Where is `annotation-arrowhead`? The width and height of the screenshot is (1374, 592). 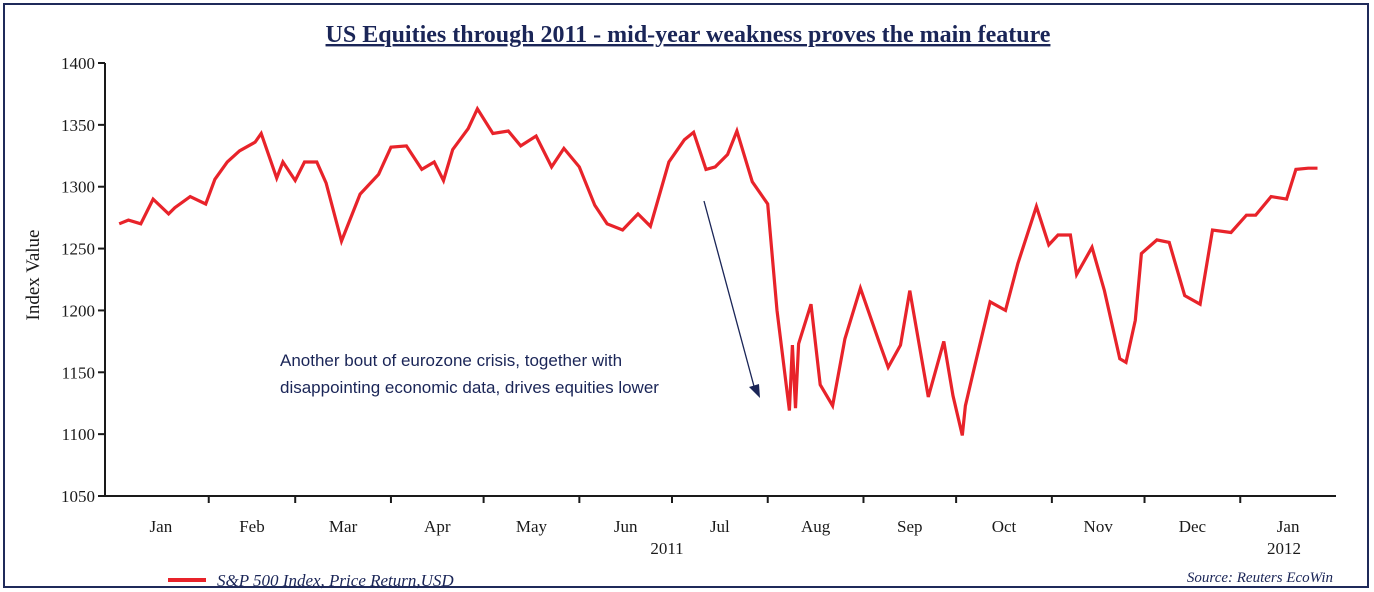 annotation-arrowhead is located at coordinates (754, 391).